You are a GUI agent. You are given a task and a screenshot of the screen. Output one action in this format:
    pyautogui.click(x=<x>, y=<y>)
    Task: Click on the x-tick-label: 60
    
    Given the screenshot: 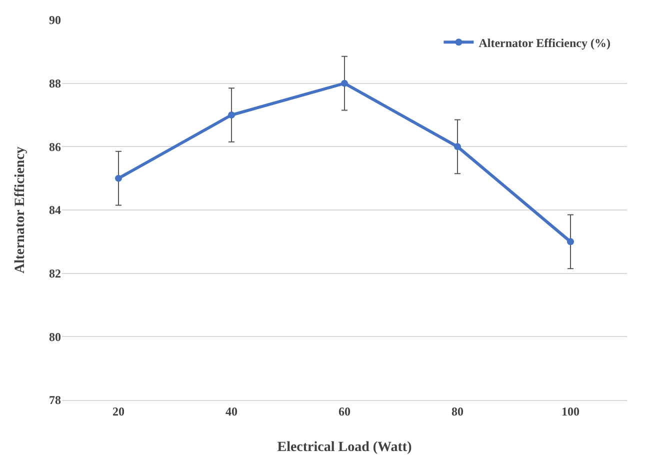 What is the action you would take?
    pyautogui.click(x=344, y=411)
    